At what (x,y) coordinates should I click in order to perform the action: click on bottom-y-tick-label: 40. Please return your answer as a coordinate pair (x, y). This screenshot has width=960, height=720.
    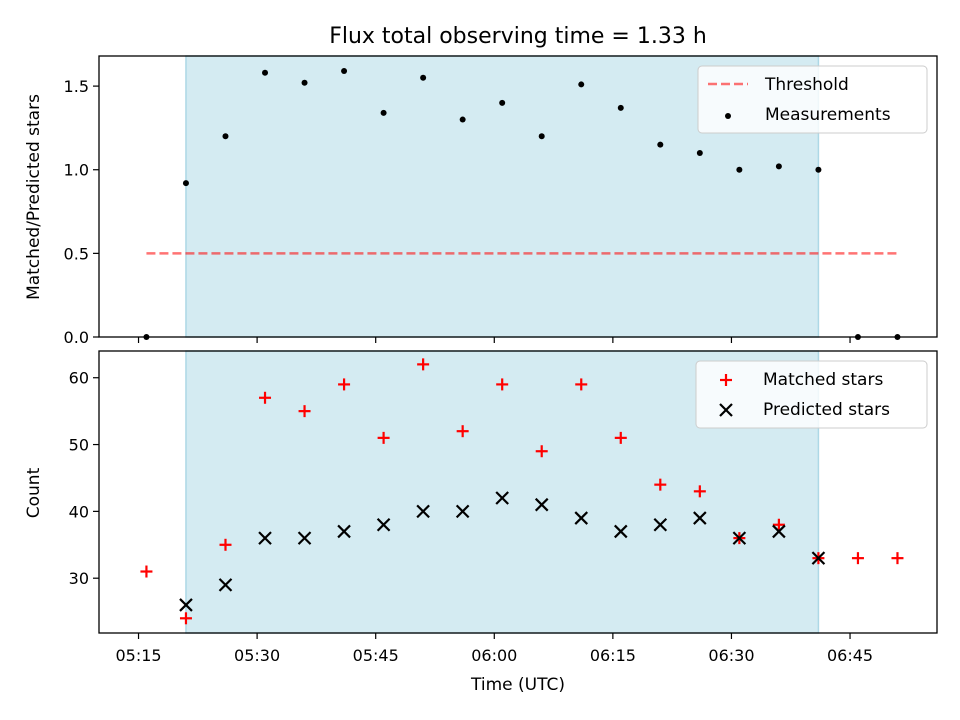
    Looking at the image, I should click on (79, 511).